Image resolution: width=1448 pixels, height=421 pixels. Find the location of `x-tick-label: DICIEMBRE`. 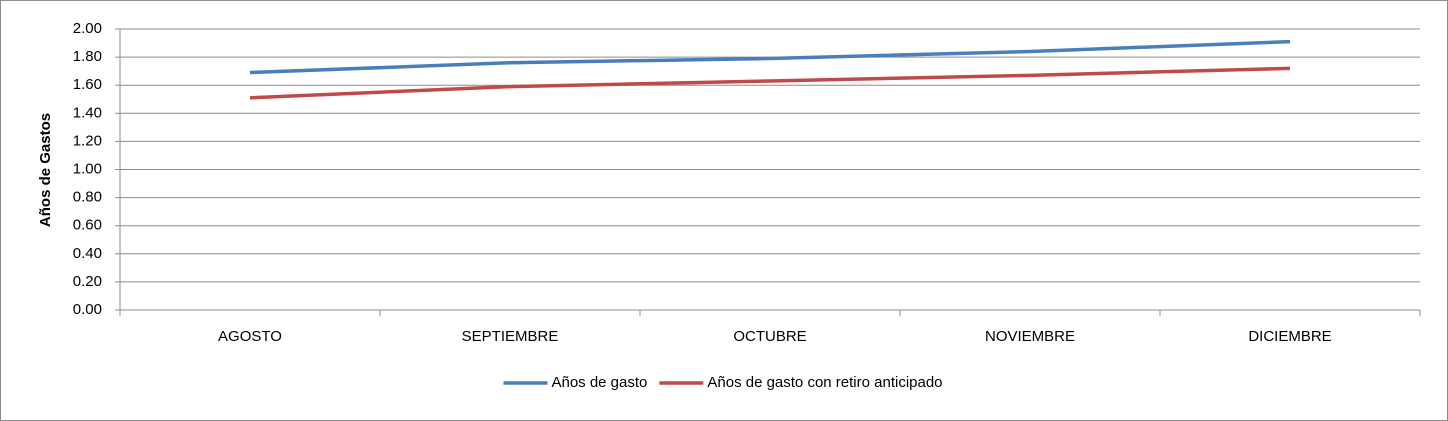

x-tick-label: DICIEMBRE is located at coordinates (1289, 336).